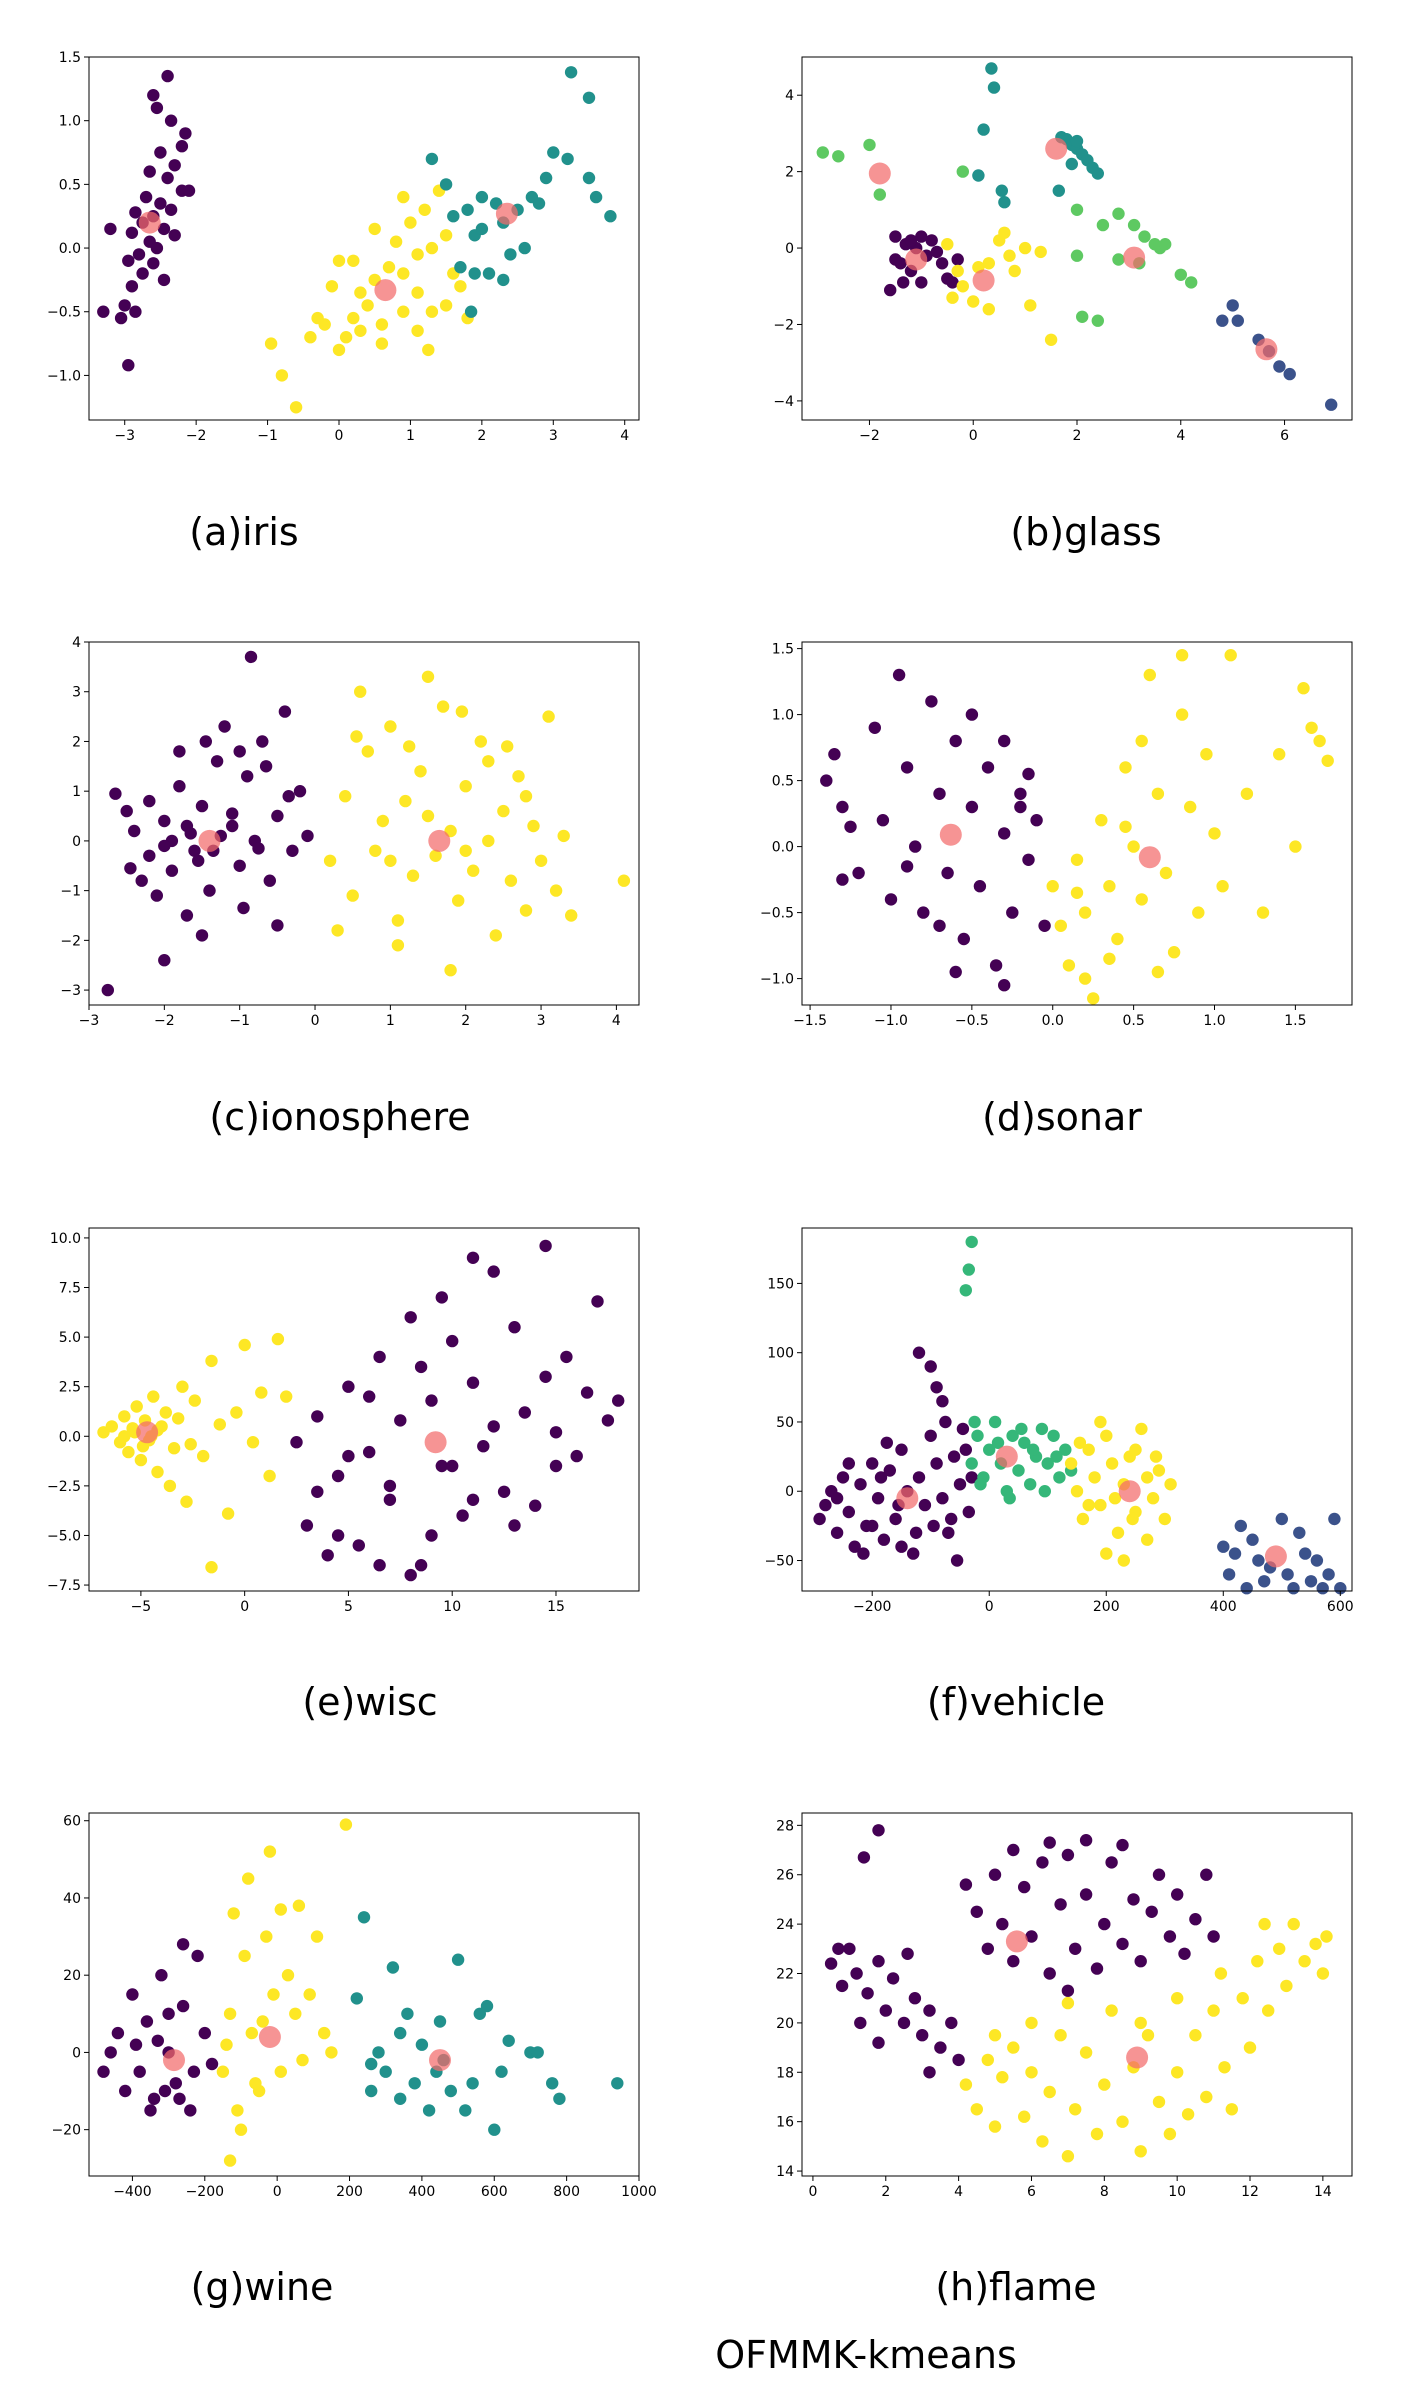 The image size is (1421, 2387). I want to click on y-tick-label-wisc-1: −5.0, so click(64, 1536).